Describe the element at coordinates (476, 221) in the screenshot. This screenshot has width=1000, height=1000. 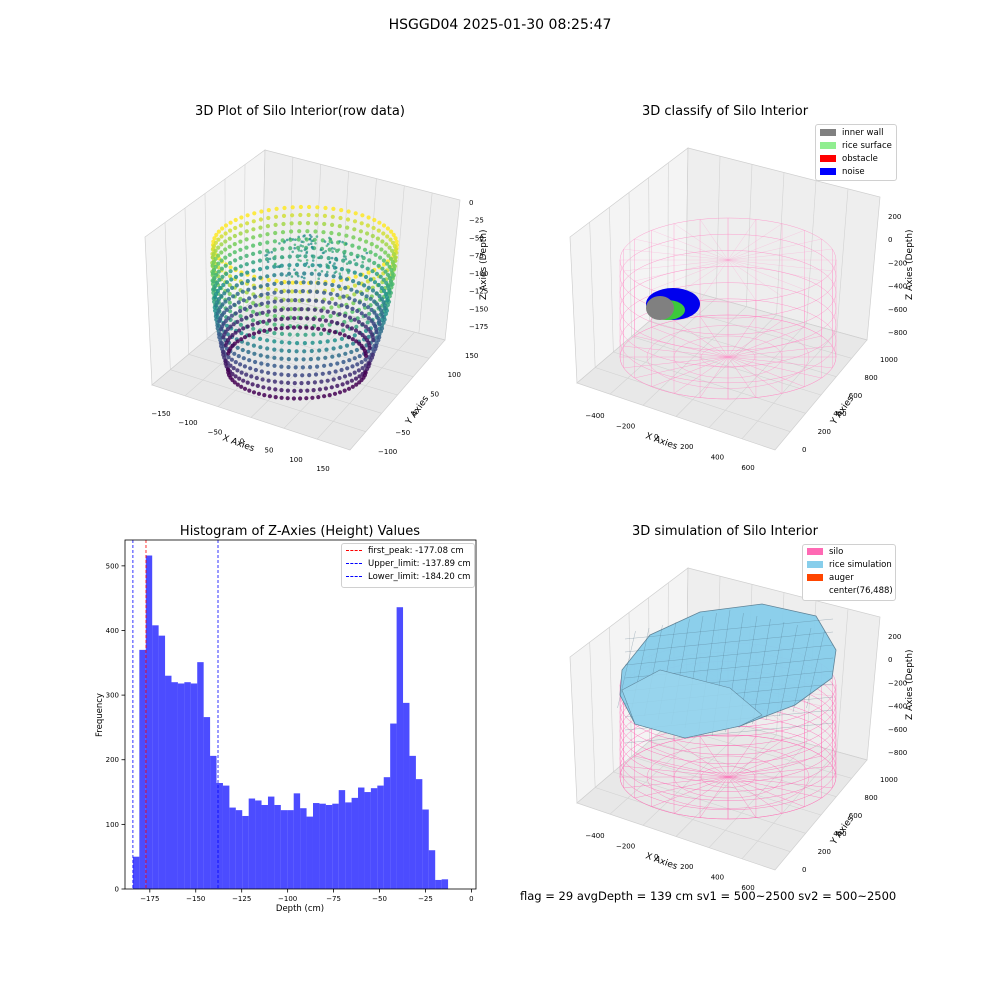
I see `raw-z-tick: −25` at that location.